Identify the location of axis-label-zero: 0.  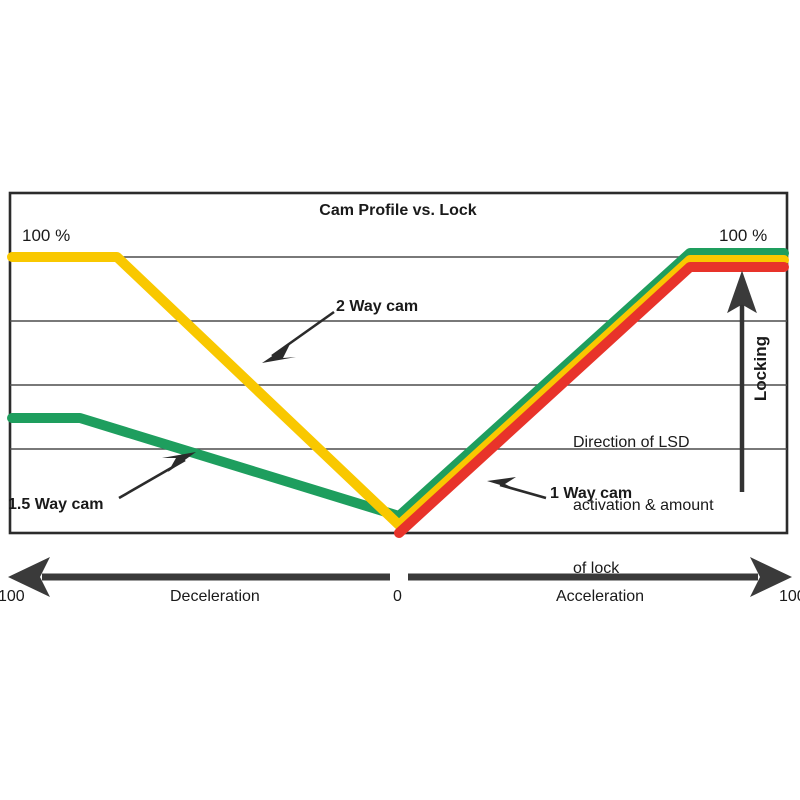
(397, 596).